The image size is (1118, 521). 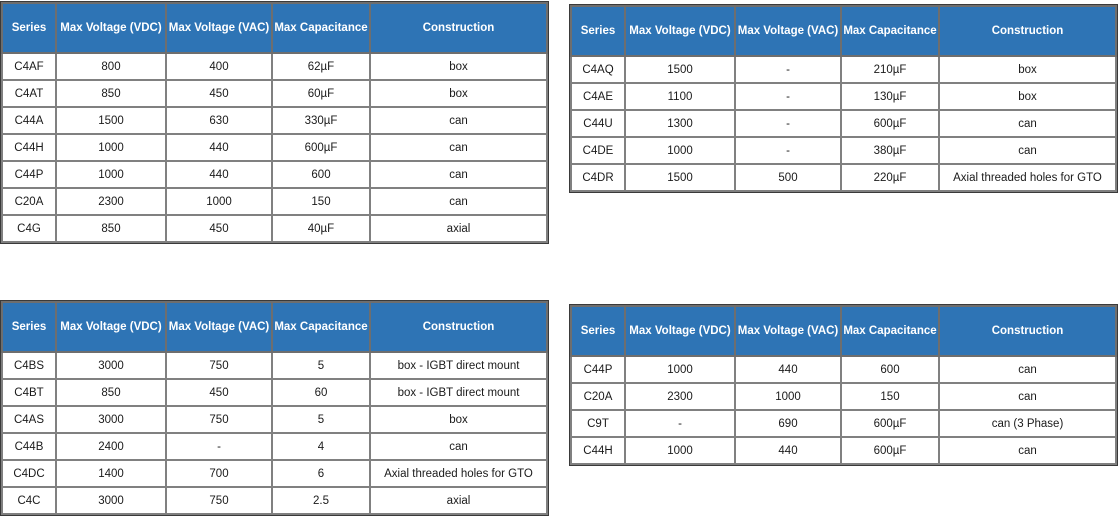 I want to click on table-cell-max-voltage-vdc: 2300, so click(x=680, y=396).